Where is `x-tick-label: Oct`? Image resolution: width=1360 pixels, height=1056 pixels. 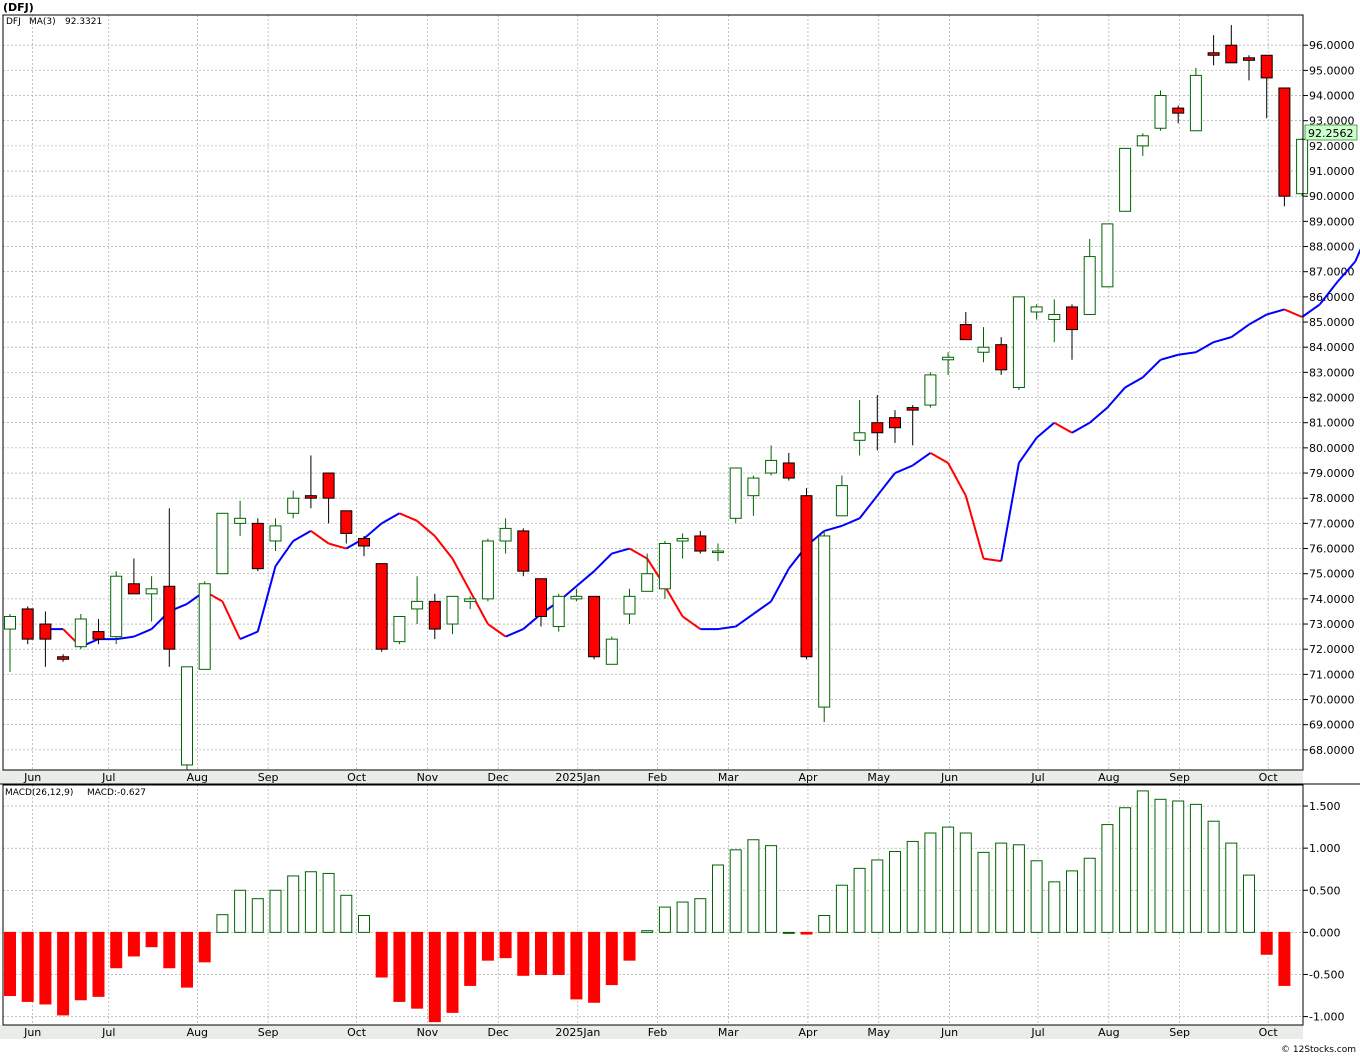 x-tick-label: Oct is located at coordinates (357, 1032).